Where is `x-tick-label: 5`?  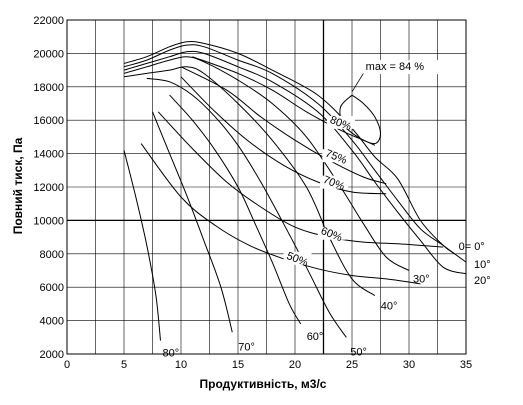
x-tick-label: 5 is located at coordinates (124, 365).